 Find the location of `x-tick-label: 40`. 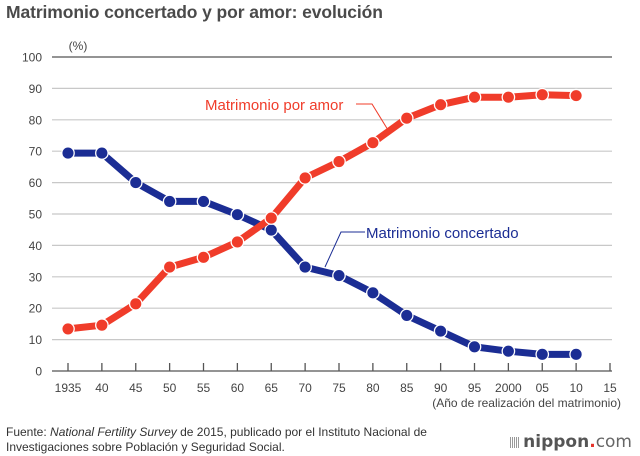

x-tick-label: 40 is located at coordinates (102, 388).